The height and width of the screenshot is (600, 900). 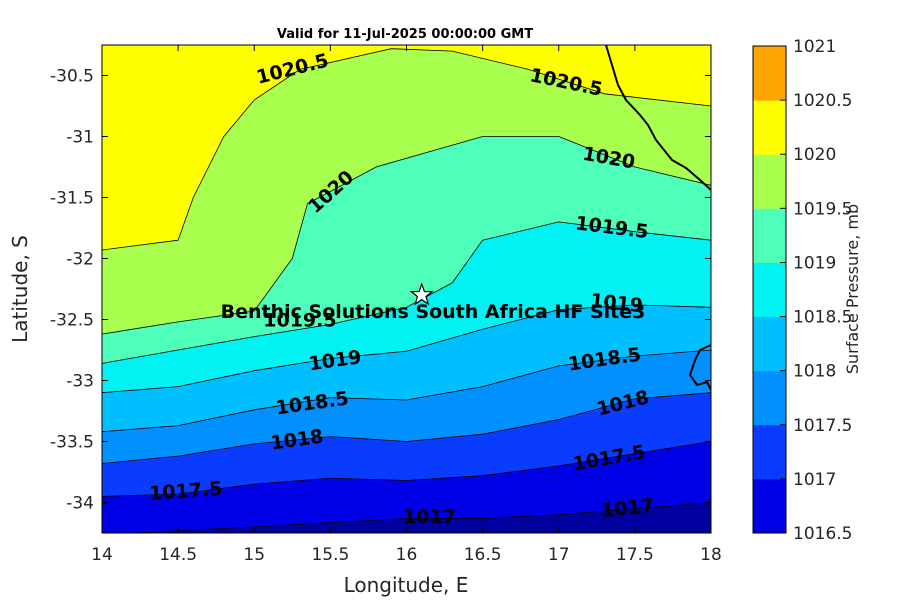 What do you see at coordinates (433, 312) in the screenshot?
I see `site-label: Benthic Solutions South Africa HF Site3` at bounding box center [433, 312].